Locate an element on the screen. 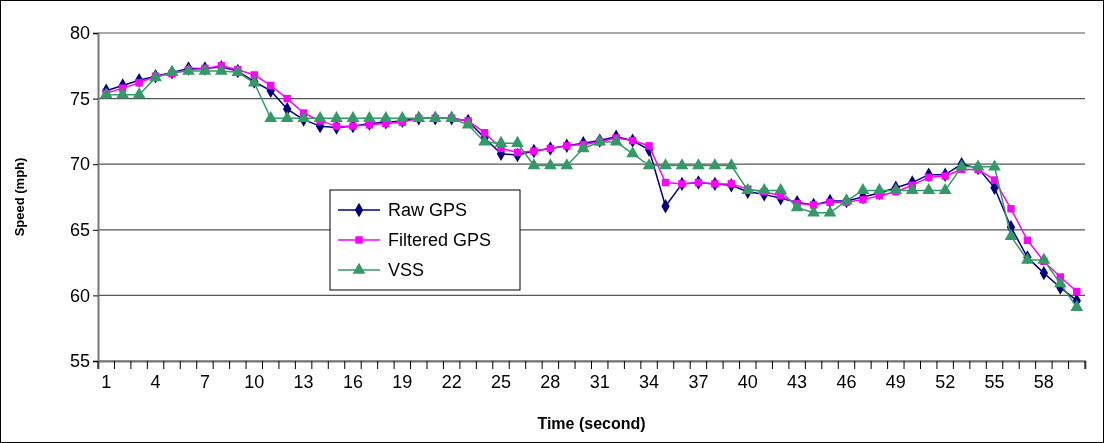 This screenshot has height=443, width=1104. y-tick-label: 65 is located at coordinates (79, 230).